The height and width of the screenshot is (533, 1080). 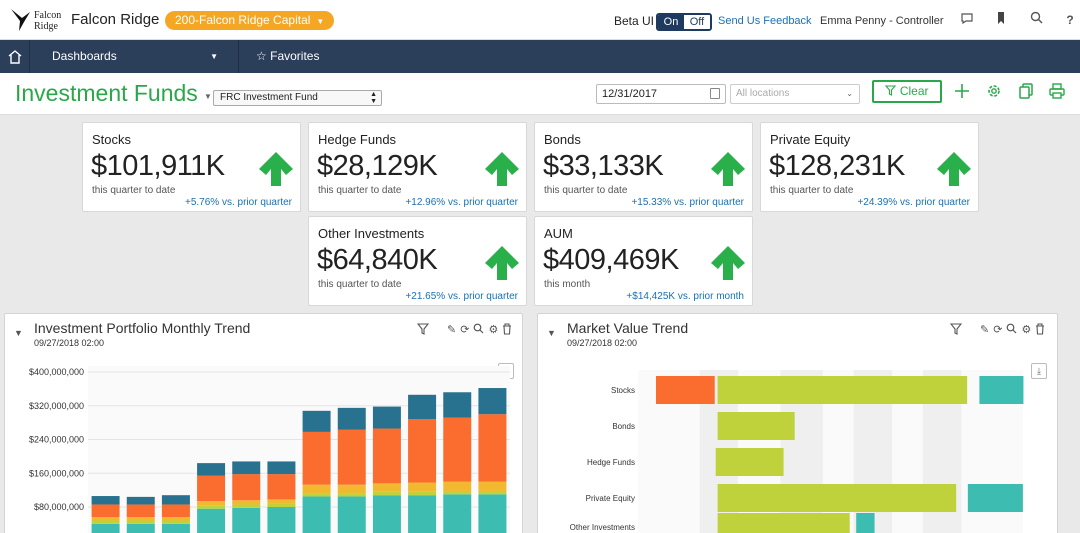 What do you see at coordinates (208, 96) in the screenshot?
I see `title-dropdown-icon: ▼` at bounding box center [208, 96].